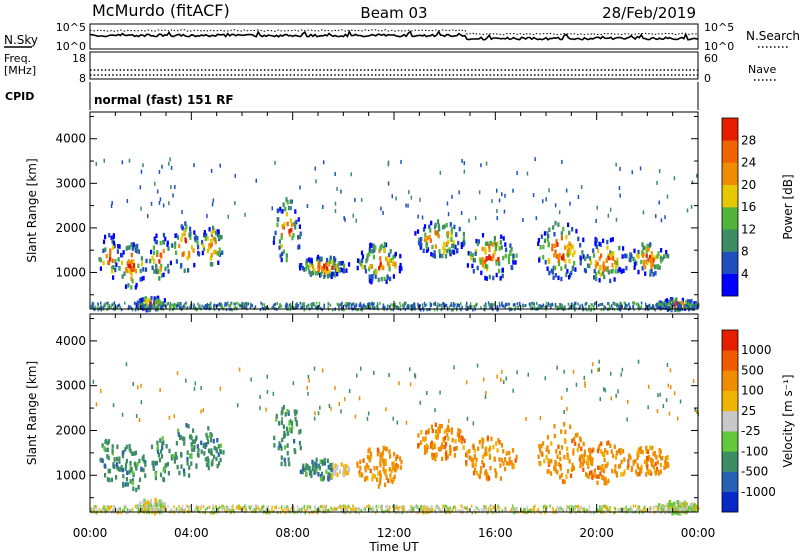 The width and height of the screenshot is (800, 554). I want to click on colorbar-tick-label: 25, so click(748, 411).